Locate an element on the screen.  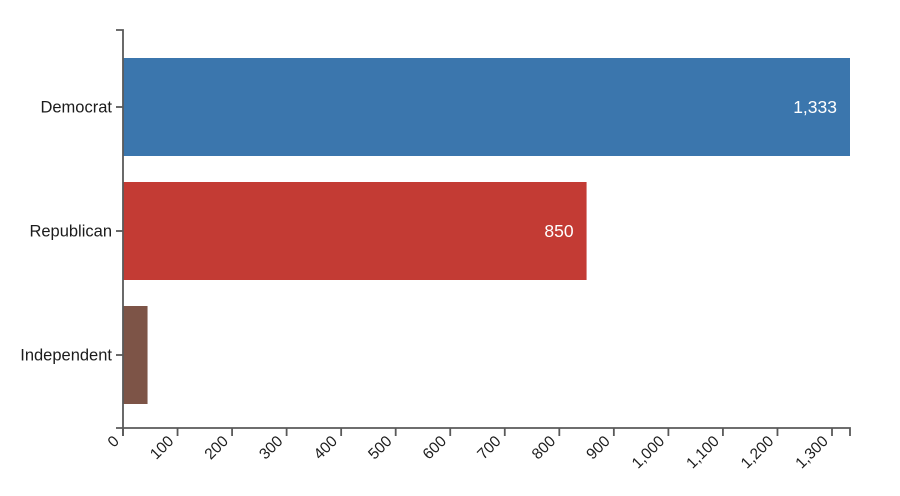
x-axis-tick-label: 1,300 is located at coordinates (812, 453).